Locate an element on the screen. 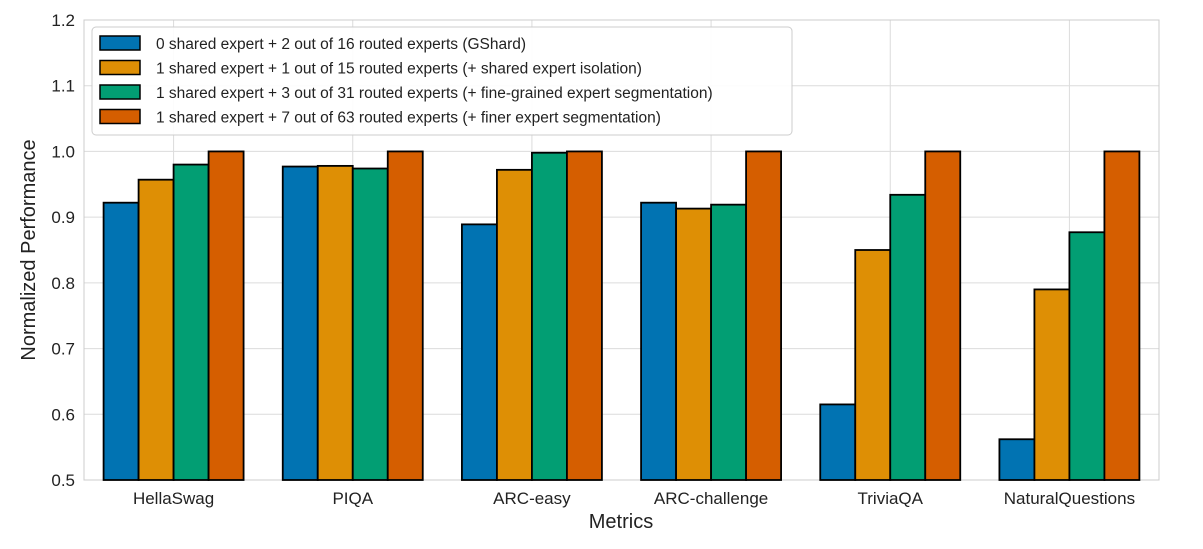 This screenshot has height=549, width=1203. y-tick-label: 0.7 is located at coordinates (63, 349).